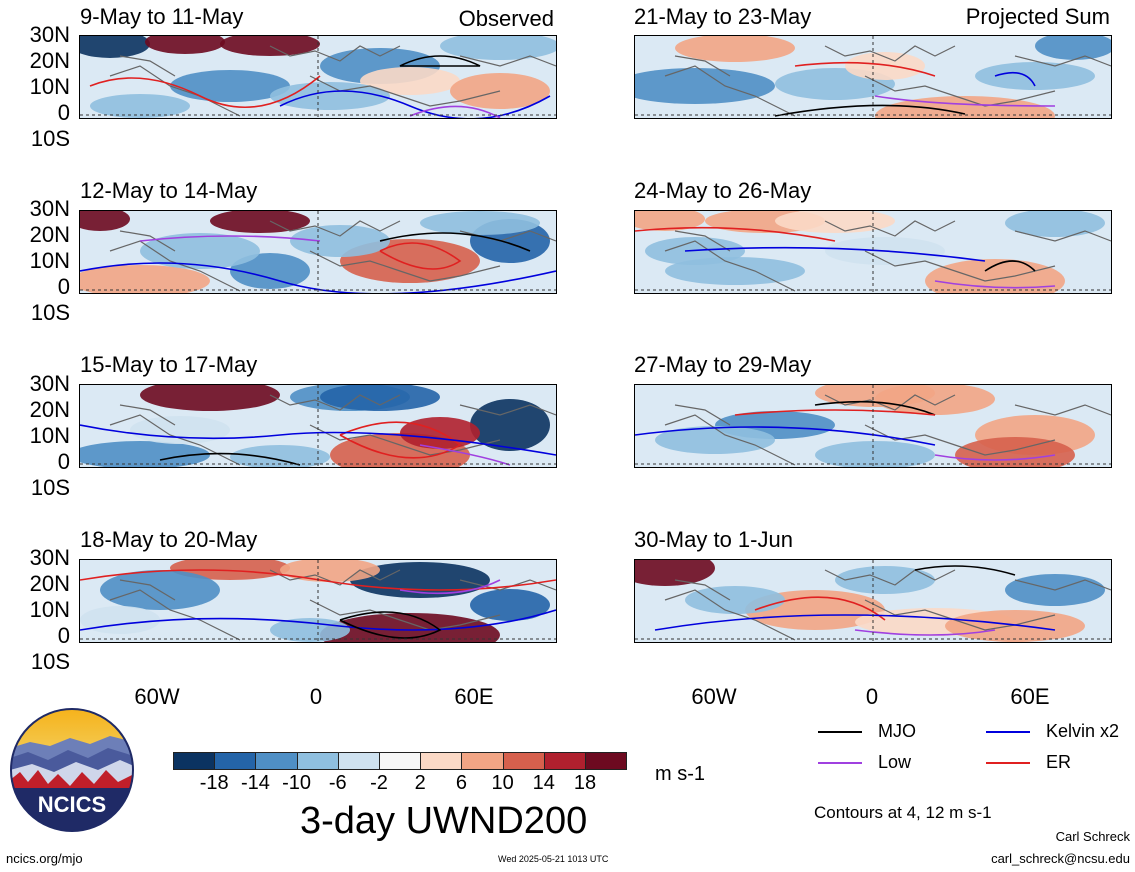 Image resolution: width=1135 pixels, height=872 pixels. I want to click on colorbar-units: m s-1, so click(680, 774).